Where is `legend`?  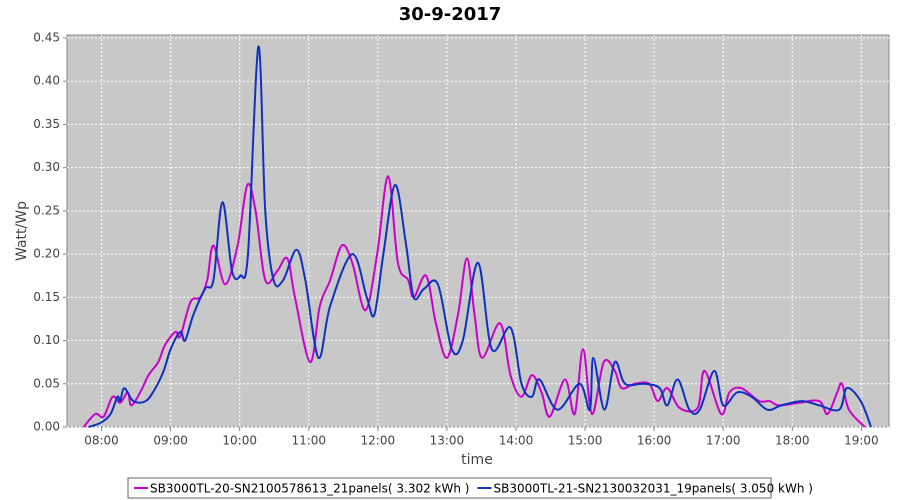
legend is located at coordinates (449, 488).